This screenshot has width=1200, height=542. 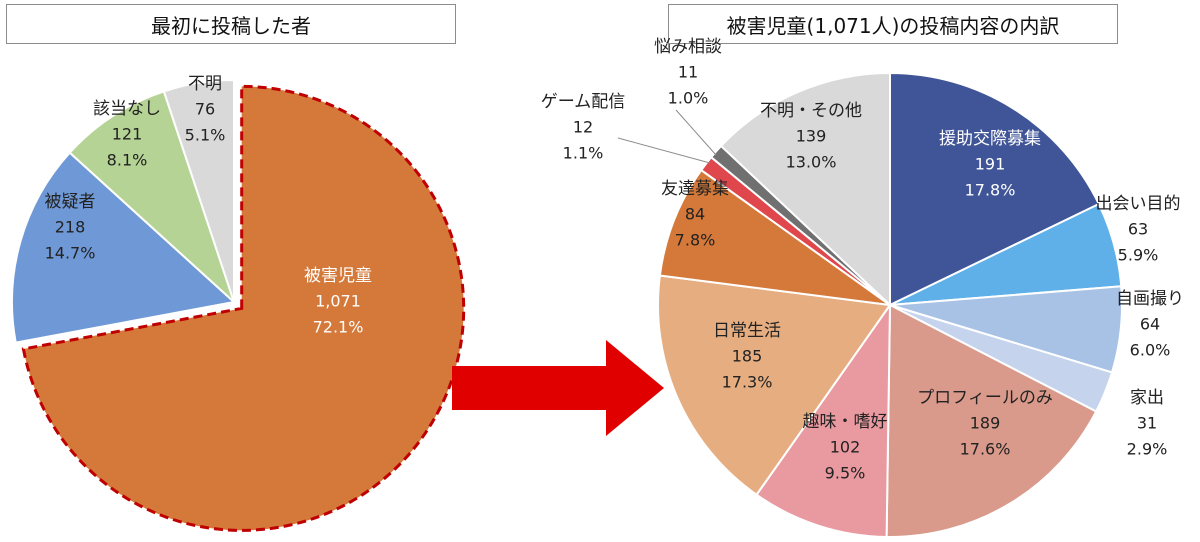 What do you see at coordinates (747, 356) in the screenshot?
I see `label-right-6-value: 185` at bounding box center [747, 356].